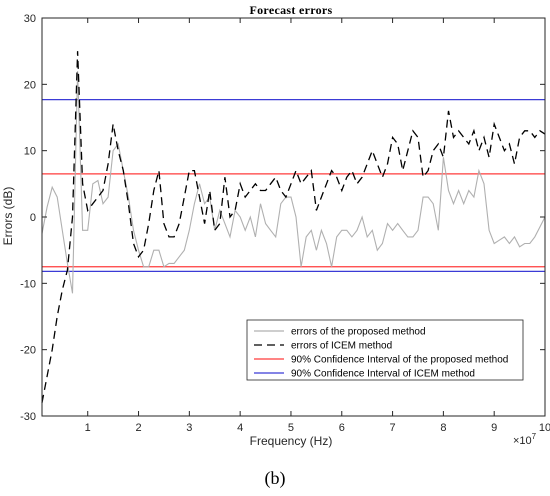 This screenshot has width=550, height=496. Describe the element at coordinates (341, 346) in the screenshot. I see `legend-label-1: errors of ICEM method` at that location.